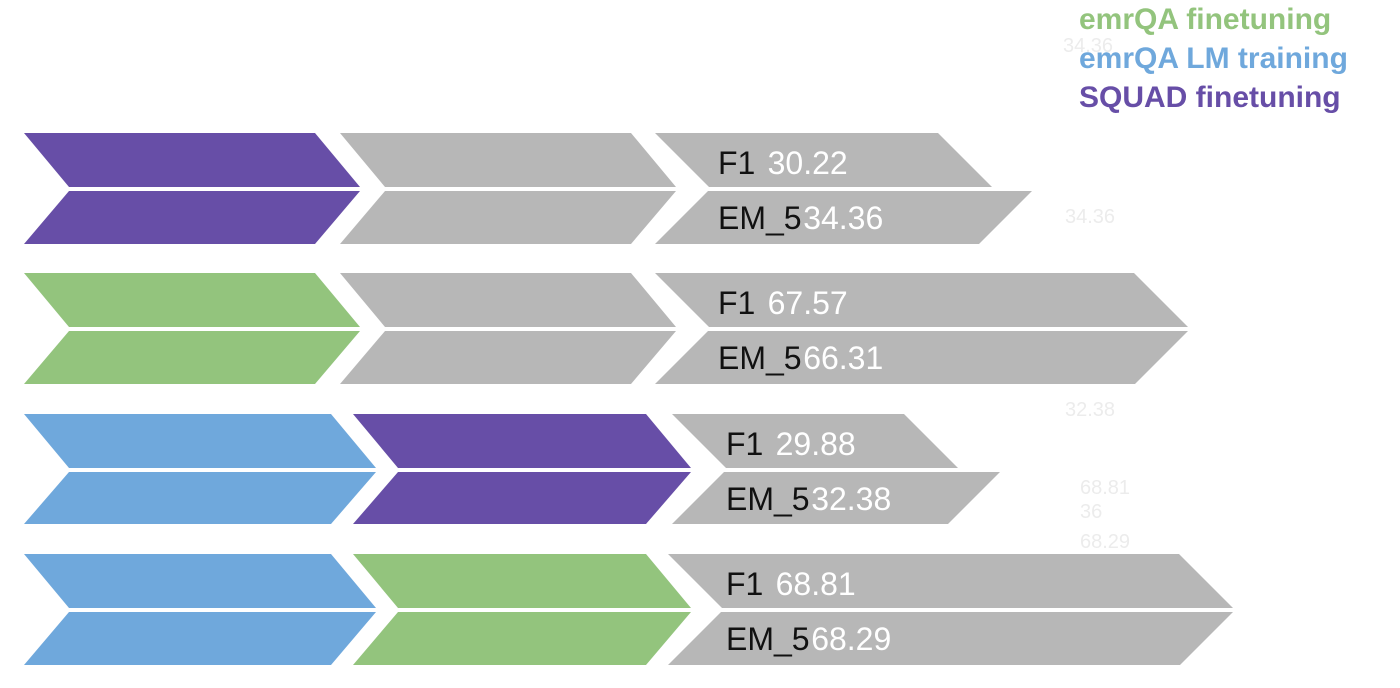  I want to click on f1-value: 30.22, so click(808, 163).